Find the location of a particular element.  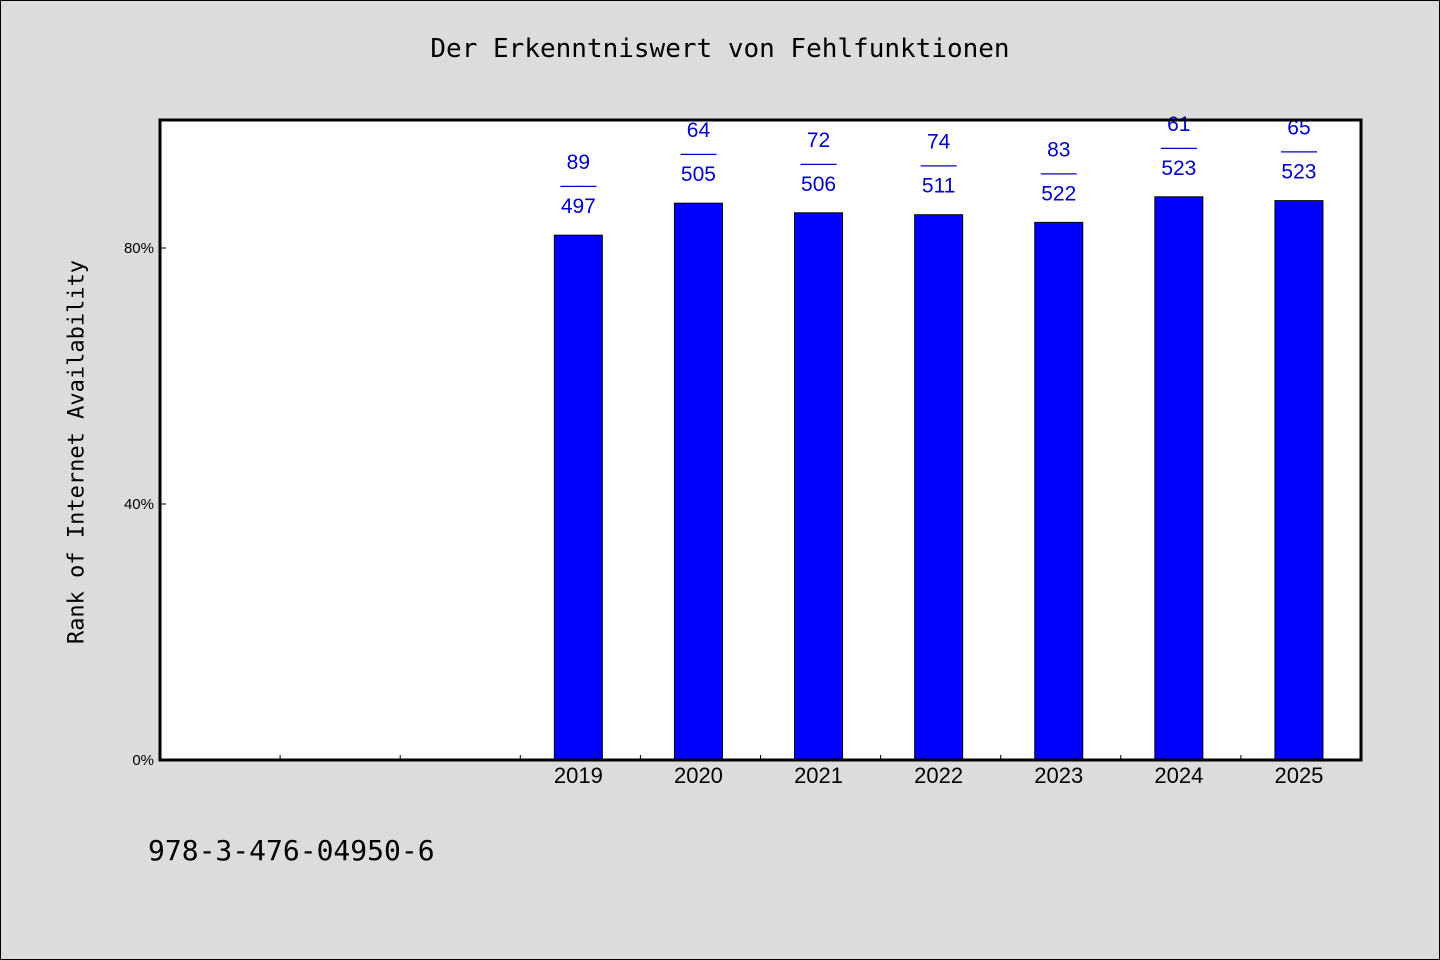

chart-title: Der Erkenntniswert von Fehlfunktionen is located at coordinates (720, 49).